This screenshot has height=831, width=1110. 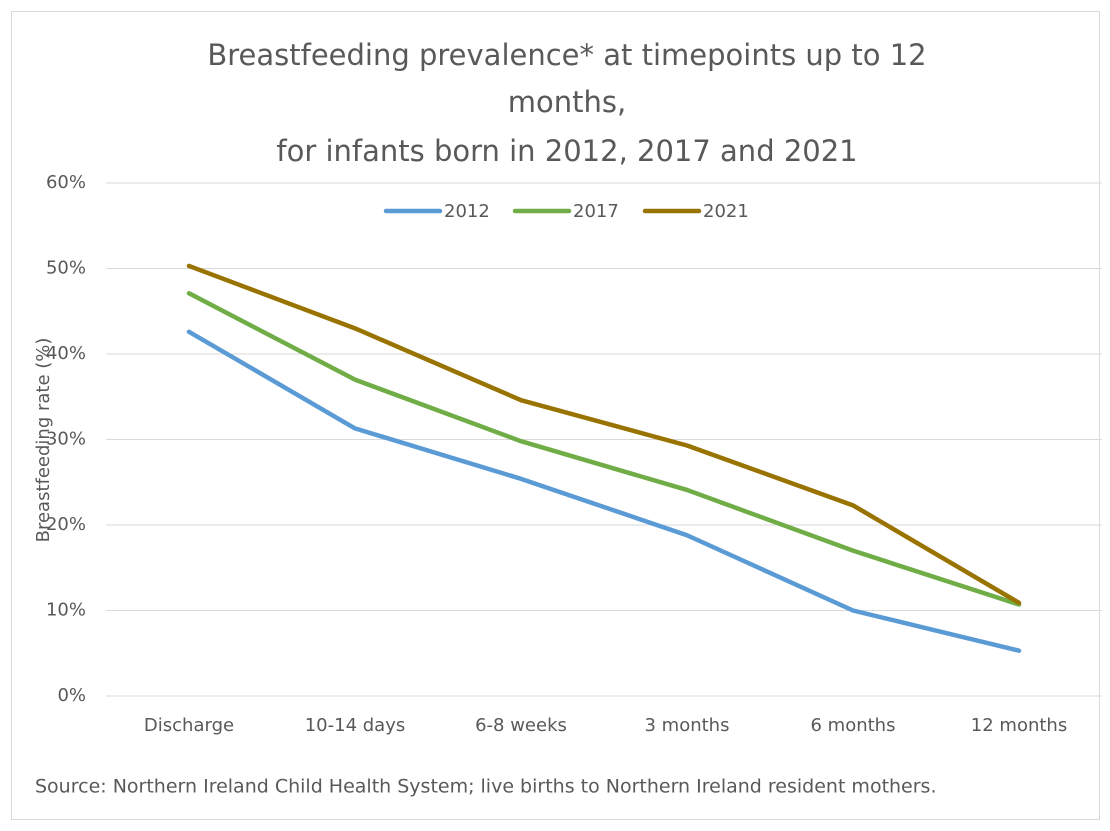 I want to click on x-tick-label: Discharge, so click(x=189, y=725).